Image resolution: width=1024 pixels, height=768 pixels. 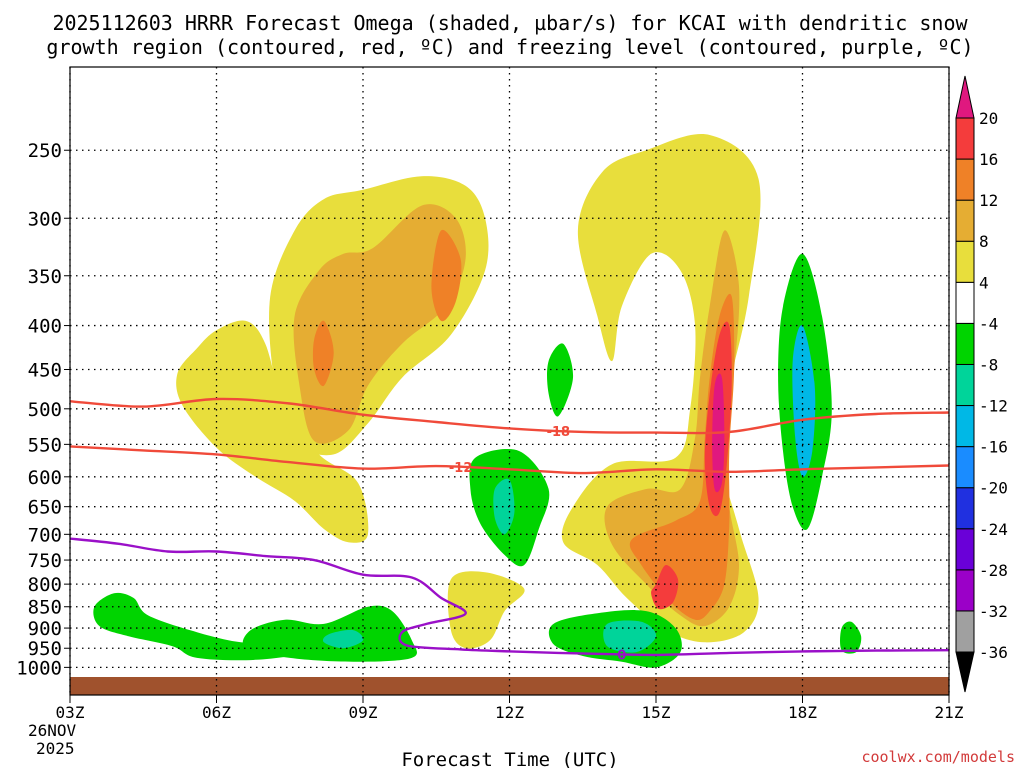 What do you see at coordinates (45, 277) in the screenshot?
I see `y-tick-label-350: 350` at bounding box center [45, 277].